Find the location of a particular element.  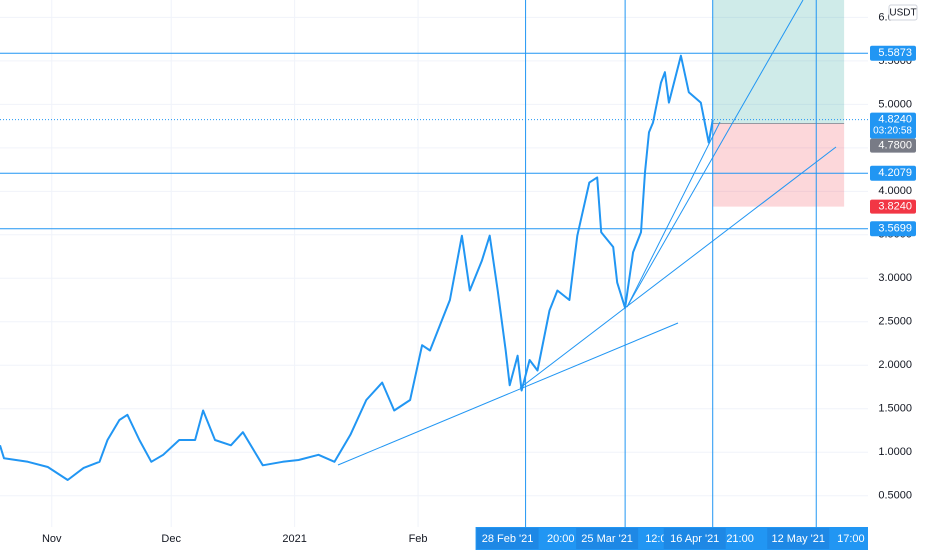

stop-label: 3.8240 is located at coordinates (895, 207).